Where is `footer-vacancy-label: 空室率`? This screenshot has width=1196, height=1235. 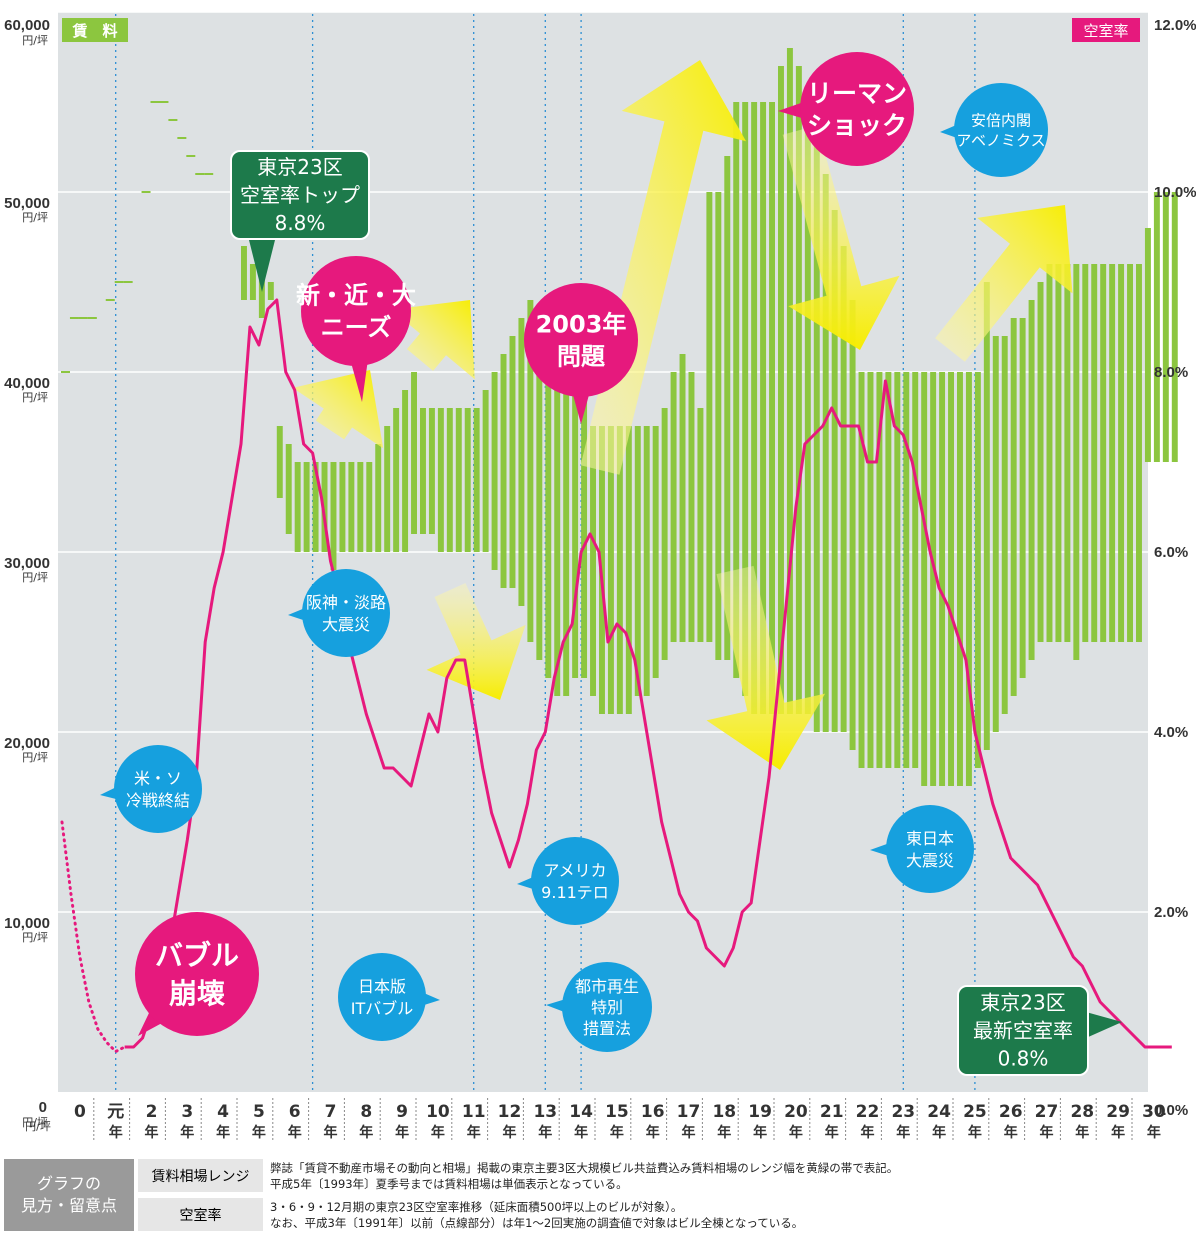
footer-vacancy-label: 空室率 is located at coordinates (200, 1214).